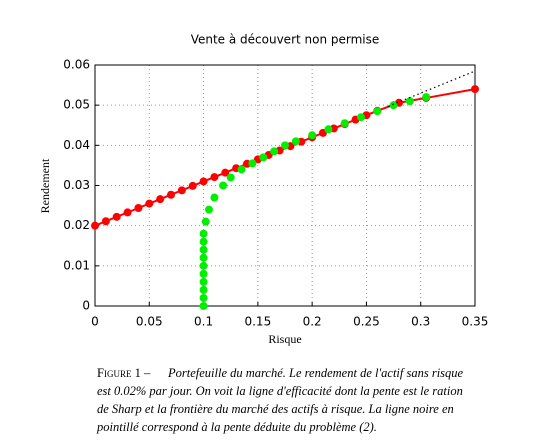  What do you see at coordinates (285, 40) in the screenshot?
I see `chart-title: Vente à découvert non permise` at bounding box center [285, 40].